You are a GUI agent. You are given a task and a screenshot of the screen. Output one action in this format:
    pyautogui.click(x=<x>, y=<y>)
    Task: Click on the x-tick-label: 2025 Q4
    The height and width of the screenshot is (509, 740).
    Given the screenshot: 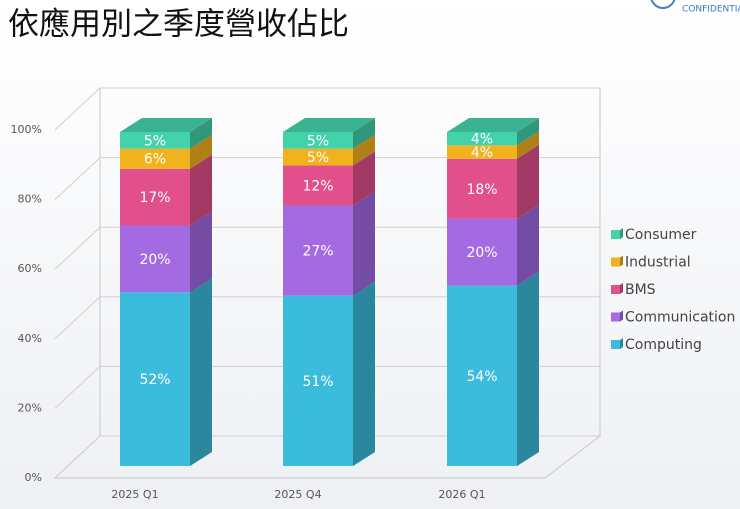 What is the action you would take?
    pyautogui.click(x=297, y=494)
    